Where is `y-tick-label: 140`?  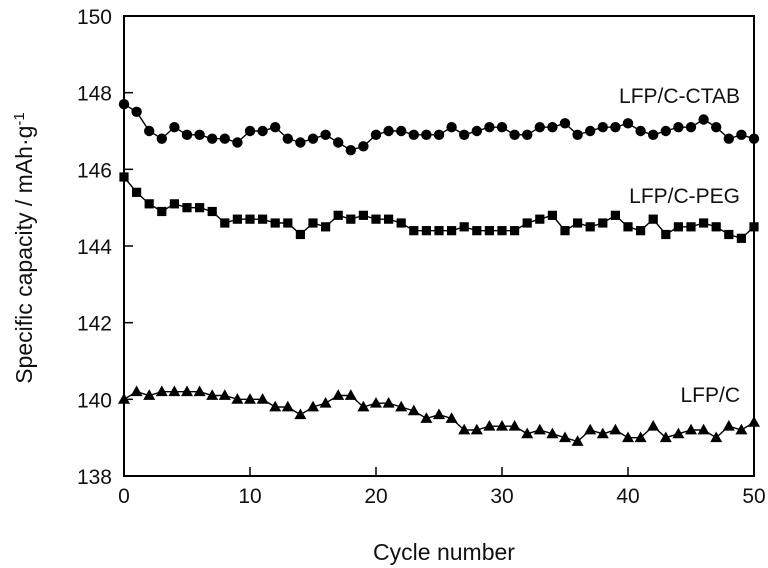
y-tick-label: 140 is located at coordinates (94, 400).